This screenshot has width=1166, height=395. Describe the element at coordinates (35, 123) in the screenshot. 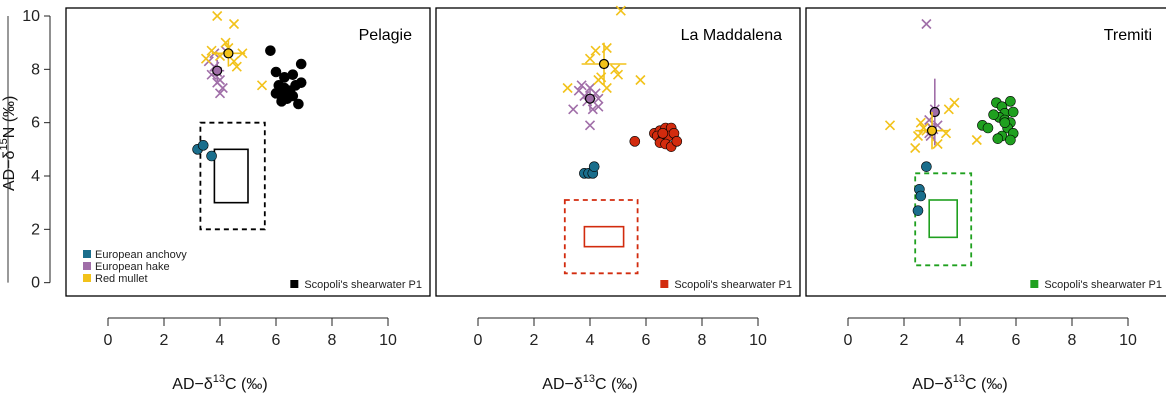

I see `y-tick-label-6: 6` at that location.